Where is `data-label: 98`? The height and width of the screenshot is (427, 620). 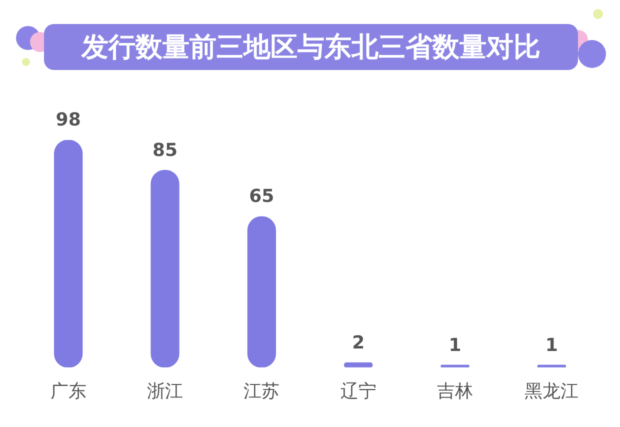 data-label: 98 is located at coordinates (68, 120).